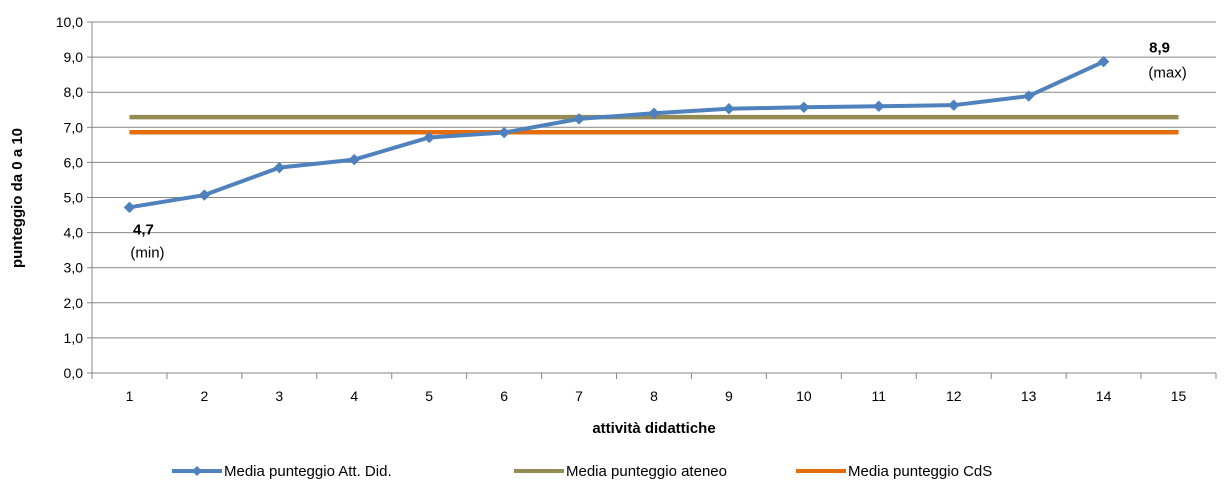 This screenshot has height=490, width=1224. I want to click on x-tick-label: 10, so click(804, 396).